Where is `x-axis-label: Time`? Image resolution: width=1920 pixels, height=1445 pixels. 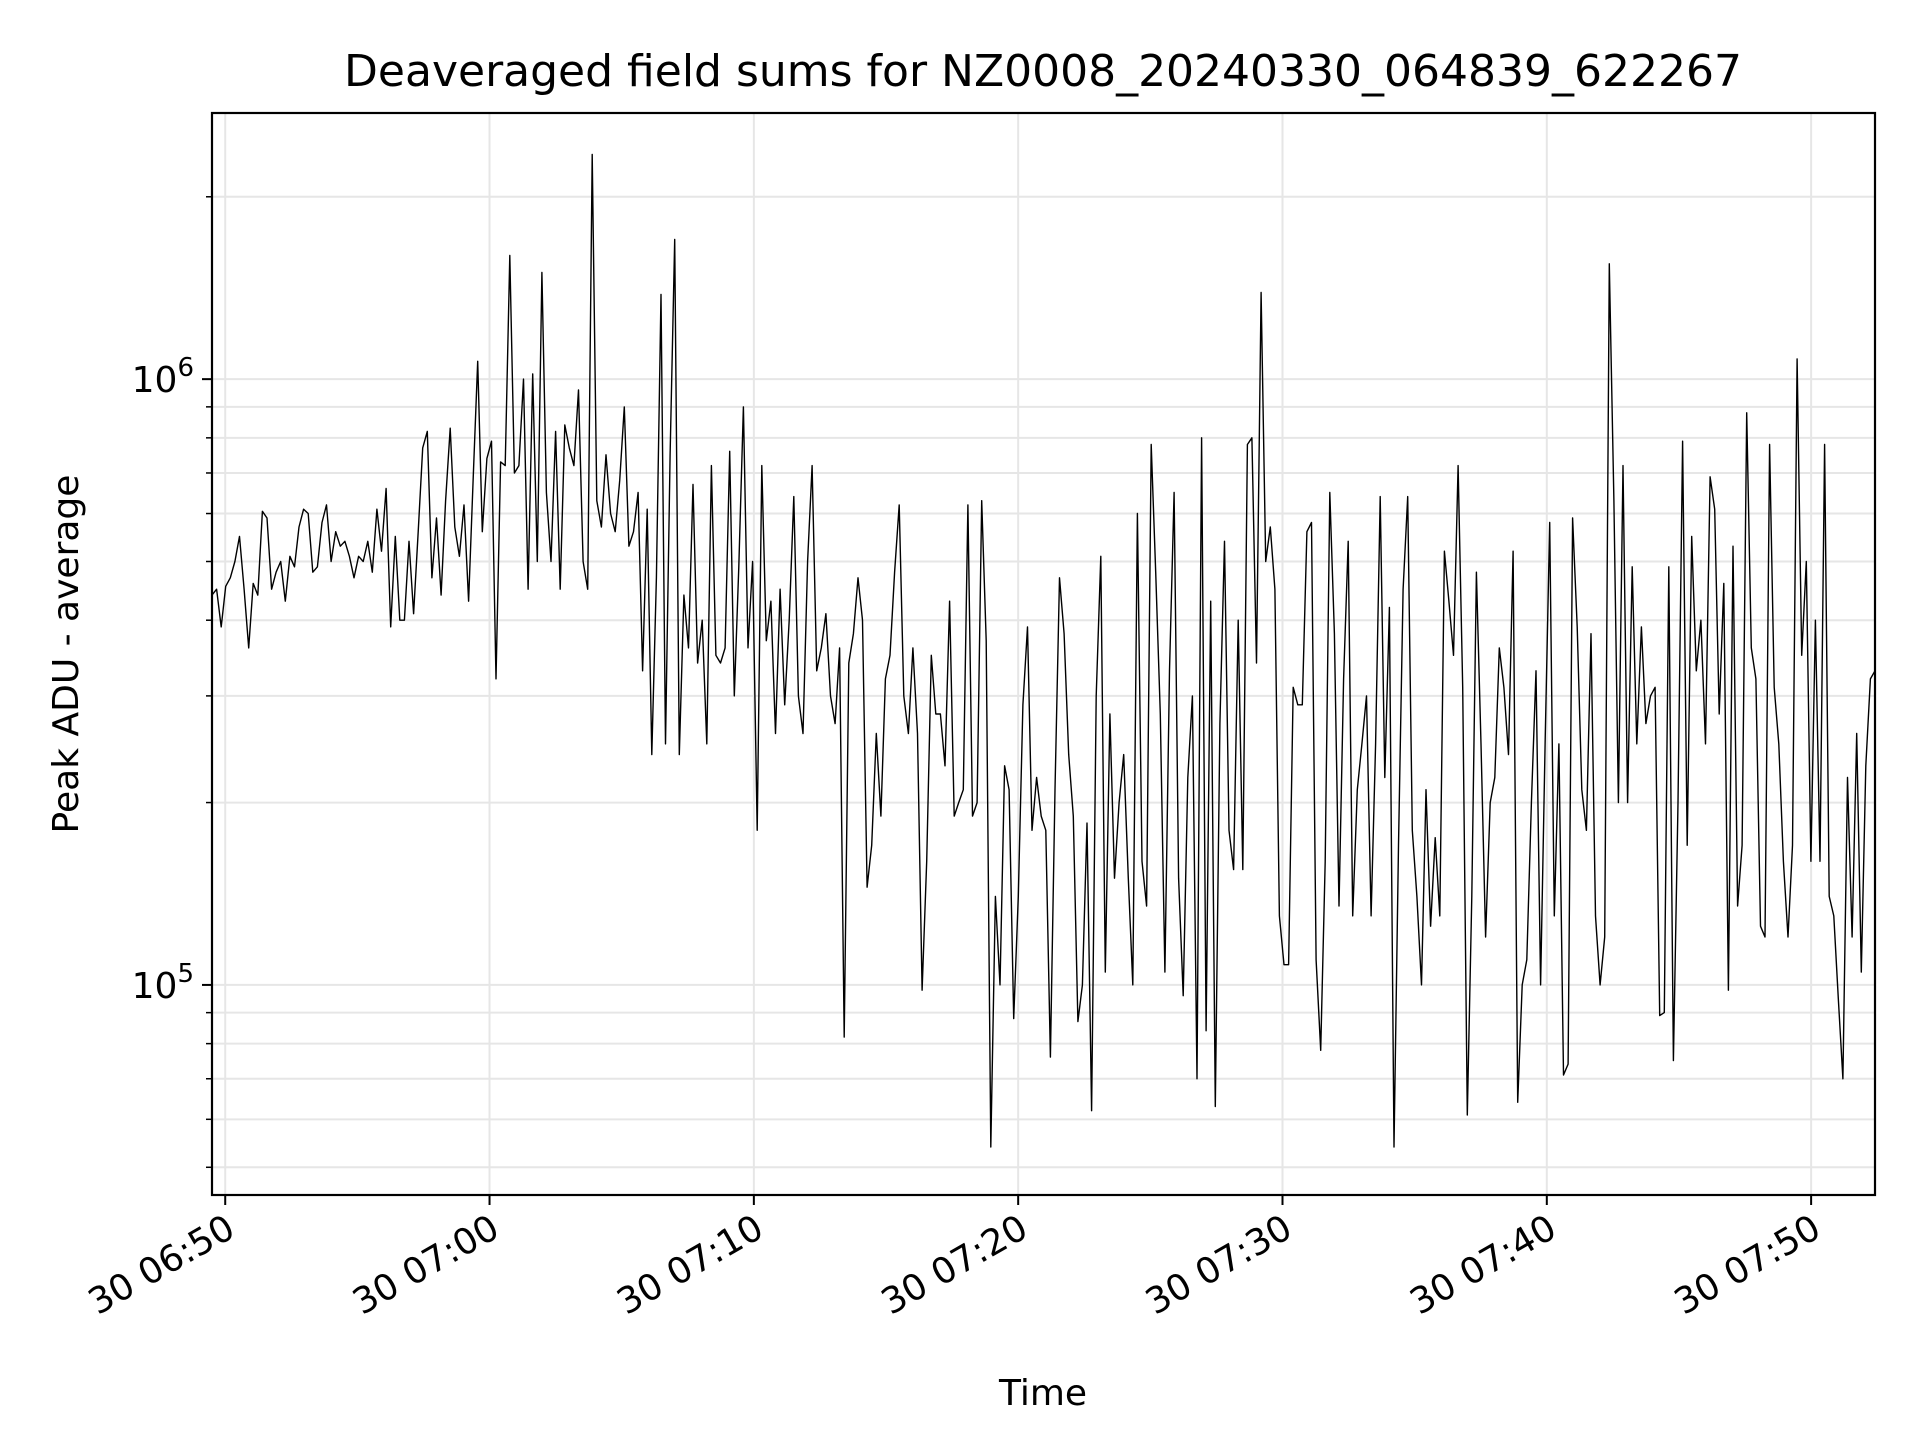
x-axis-label: Time is located at coordinates (1042, 1393).